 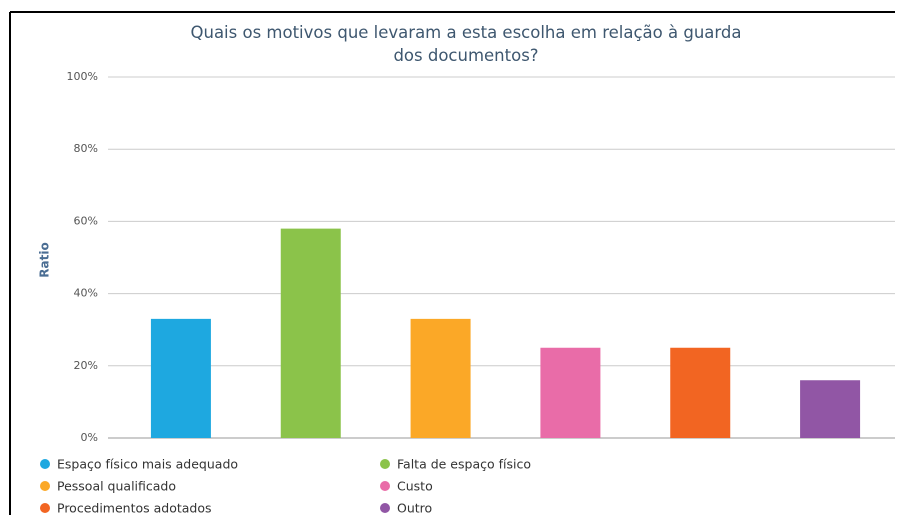 What do you see at coordinates (45, 259) in the screenshot?
I see `y-axis-label: Ratio` at bounding box center [45, 259].